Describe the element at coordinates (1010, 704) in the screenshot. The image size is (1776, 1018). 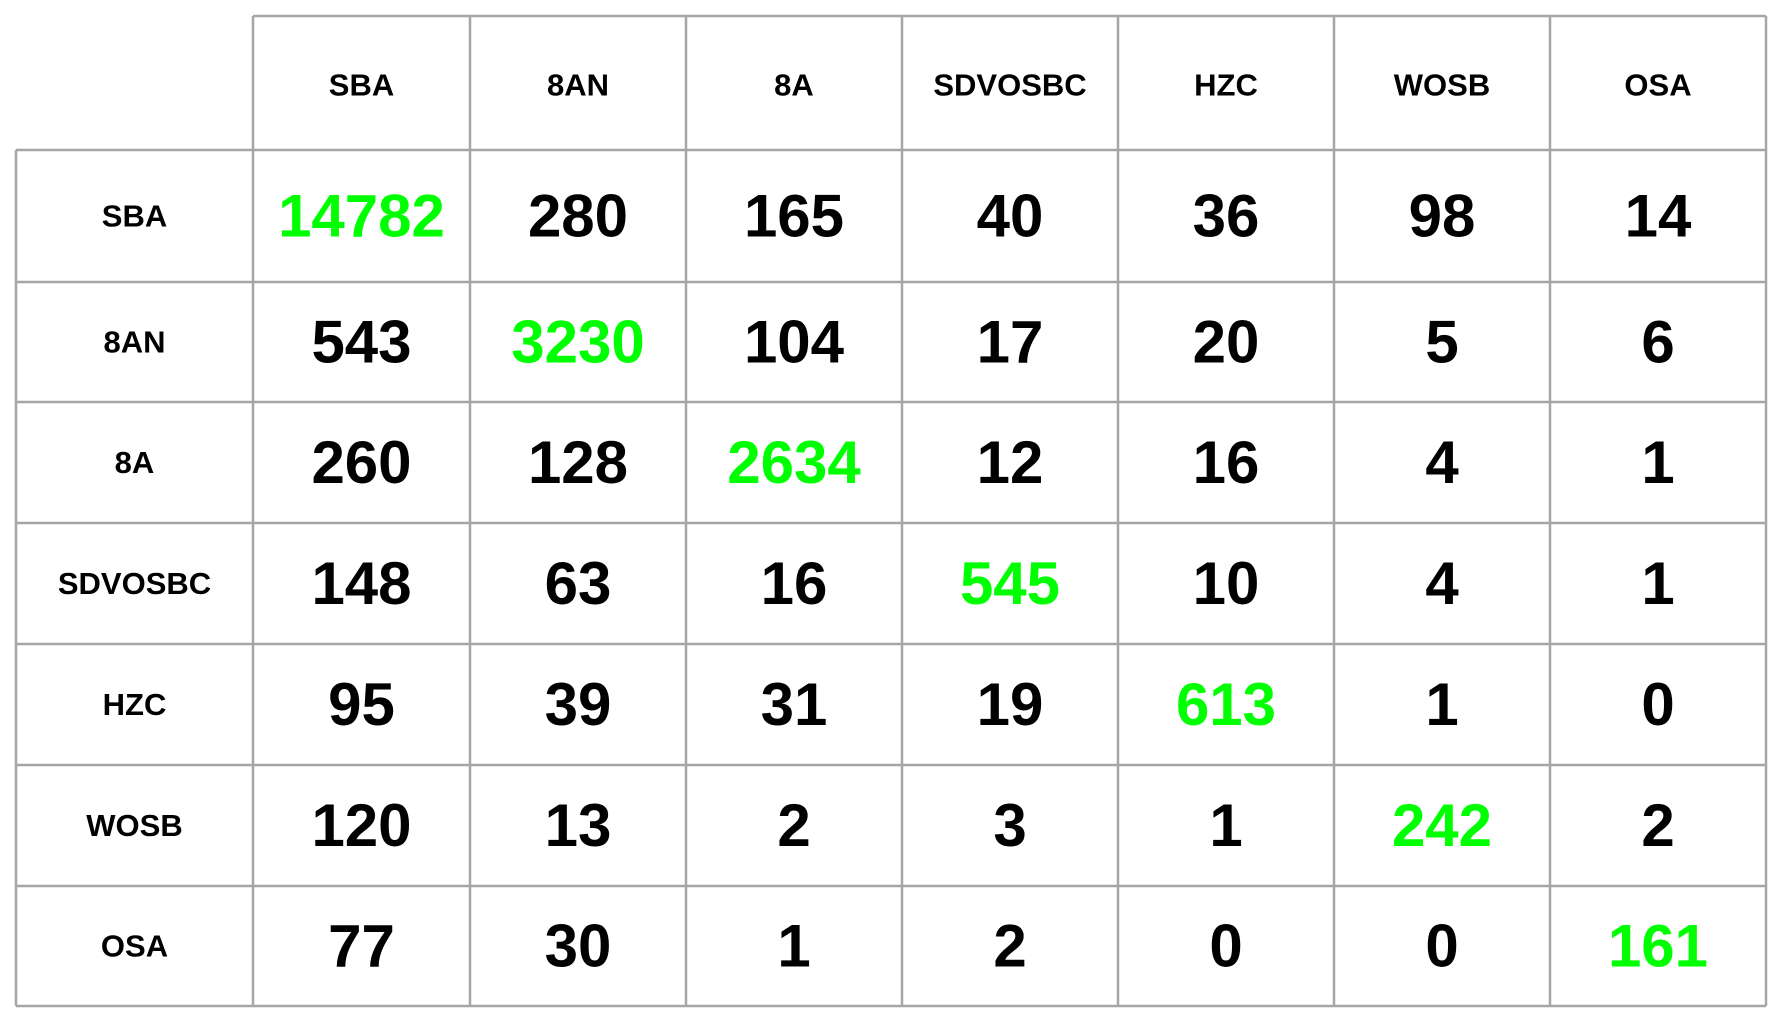
I see `cell-value: 19` at that location.